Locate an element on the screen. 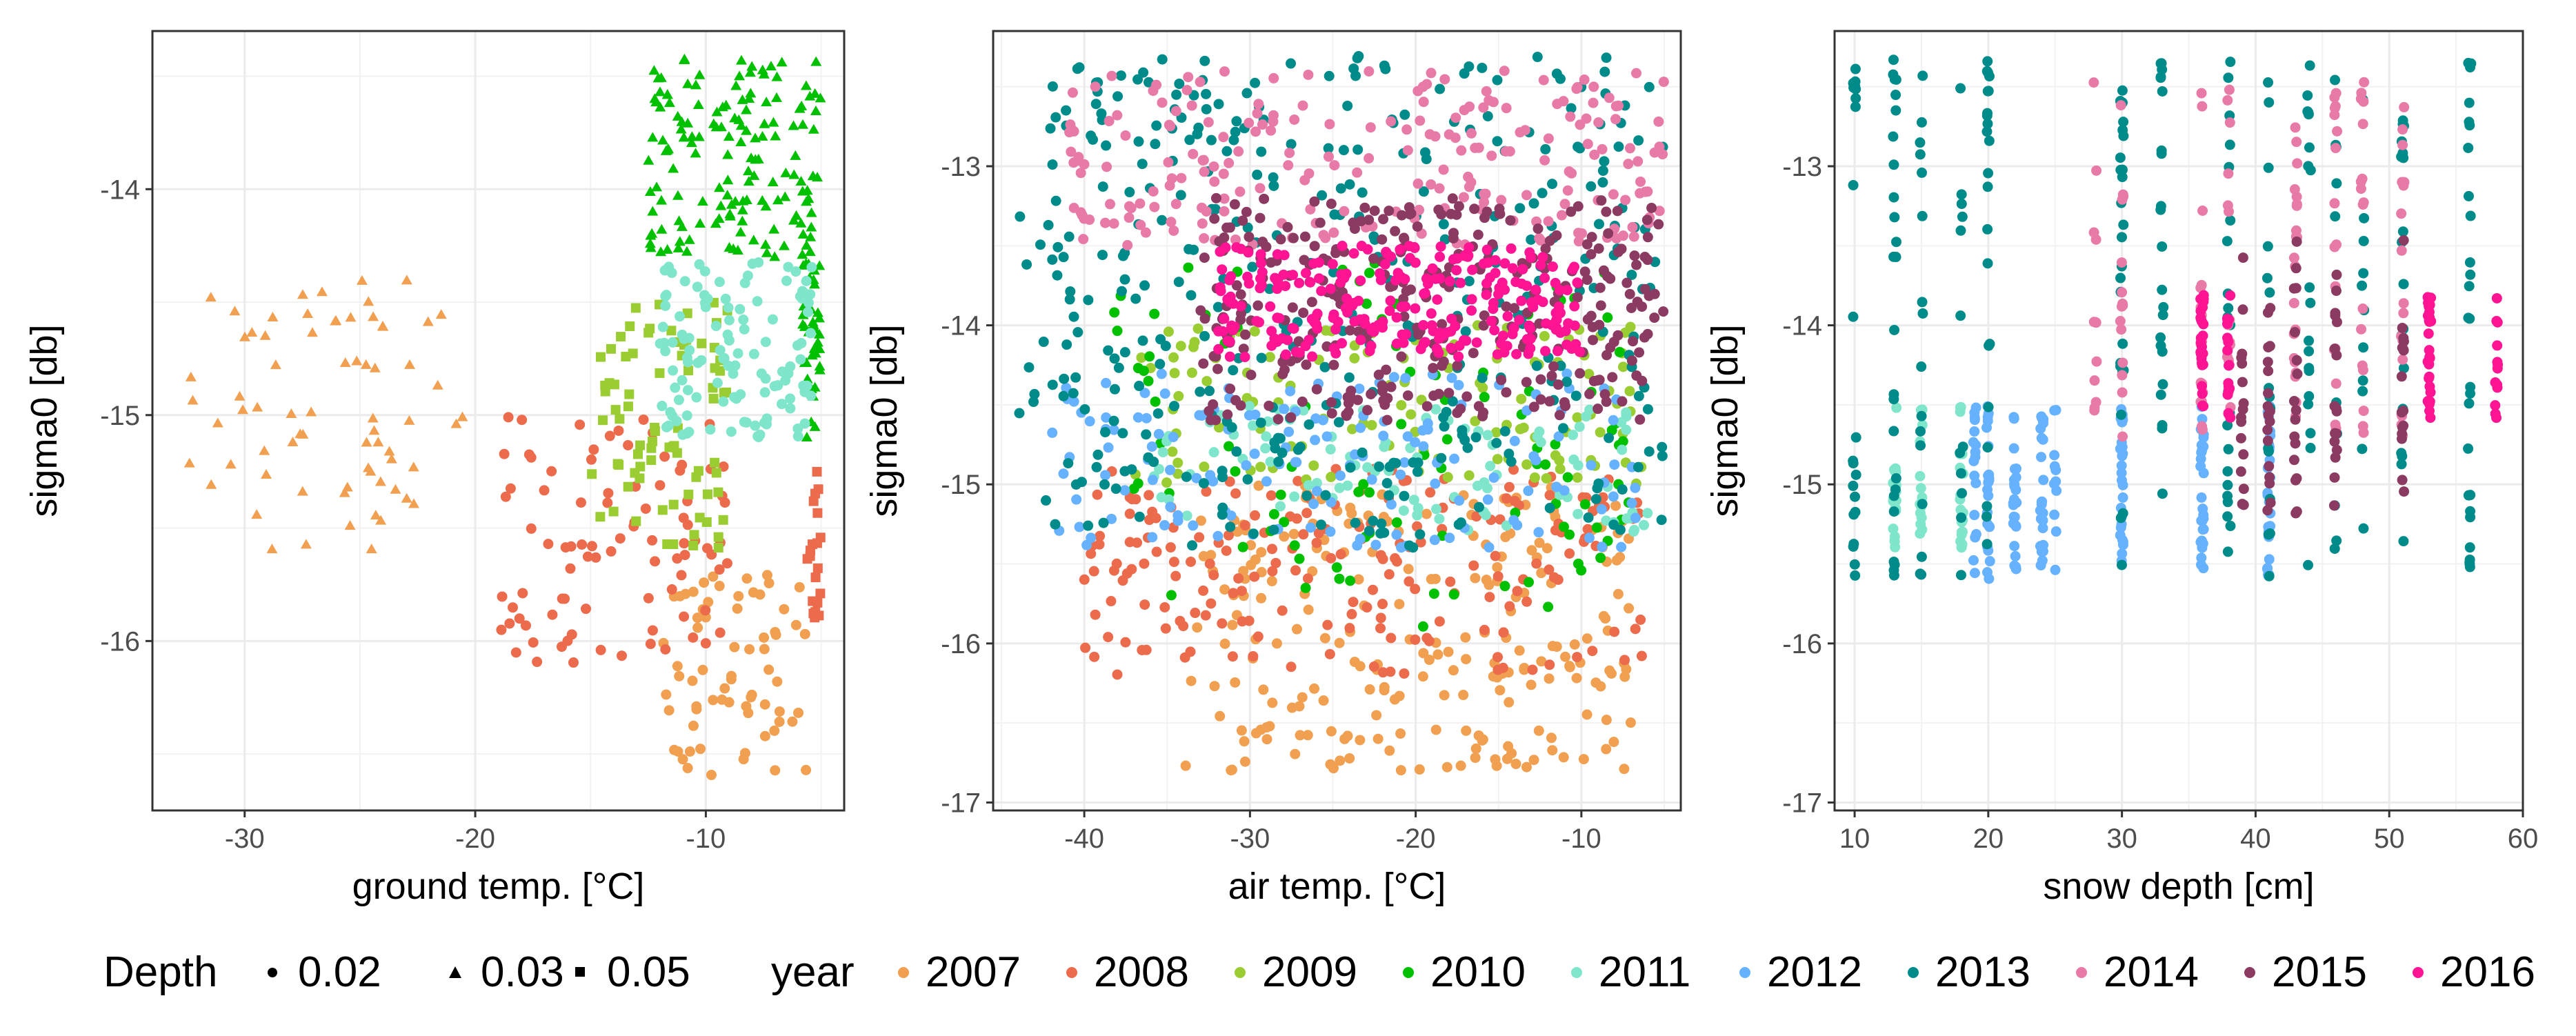  y-tick-label: -17 is located at coordinates (961, 803).